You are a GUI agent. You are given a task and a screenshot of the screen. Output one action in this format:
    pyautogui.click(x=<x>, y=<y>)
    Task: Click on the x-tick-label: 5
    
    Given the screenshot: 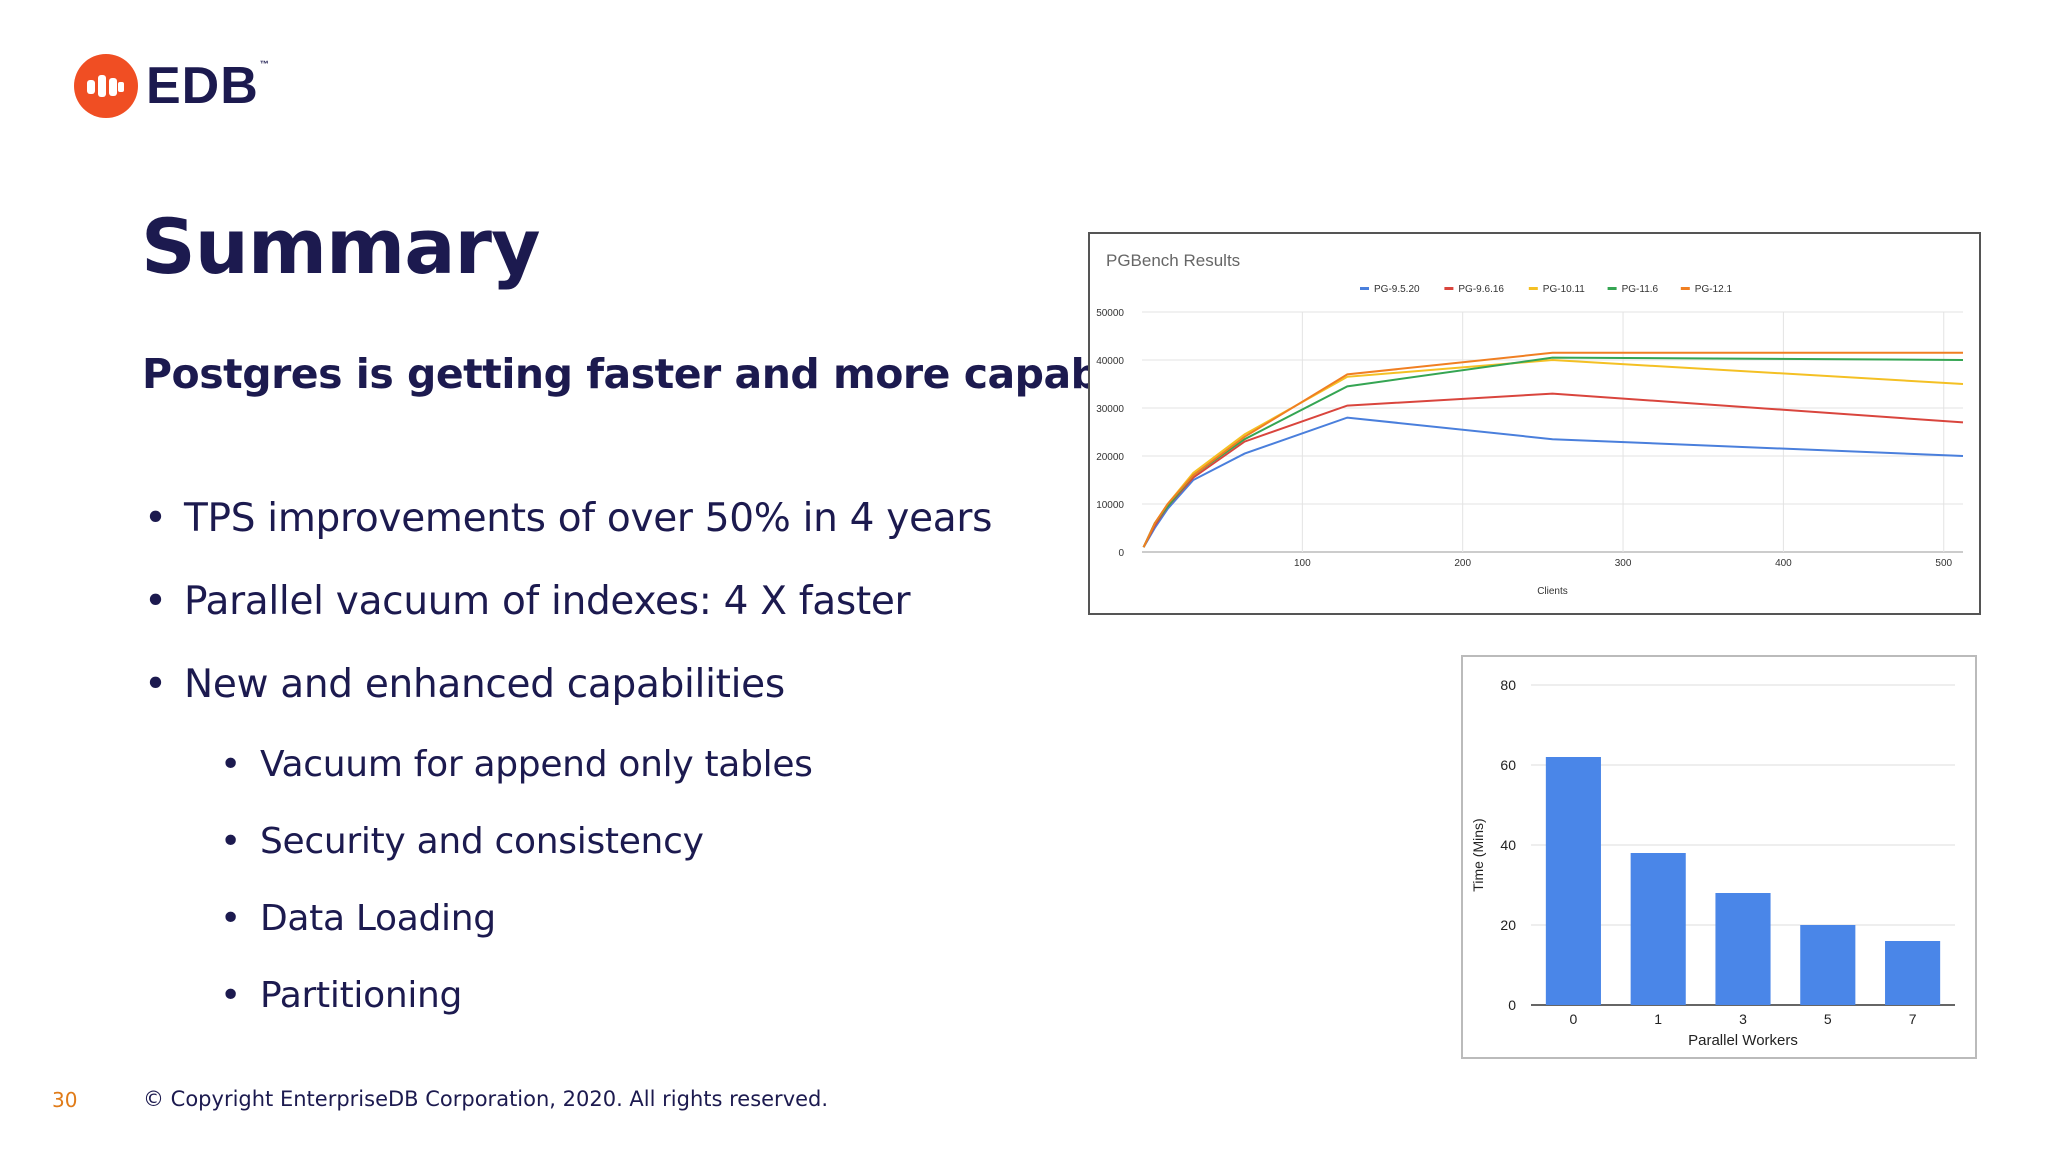 What is the action you would take?
    pyautogui.click(x=1828, y=1019)
    